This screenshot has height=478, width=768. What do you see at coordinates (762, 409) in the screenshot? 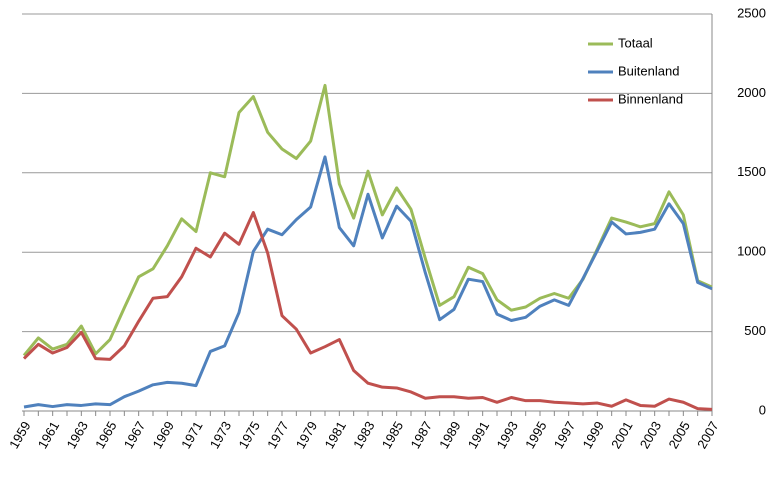
I see `y-tick-label: 0` at bounding box center [762, 409].